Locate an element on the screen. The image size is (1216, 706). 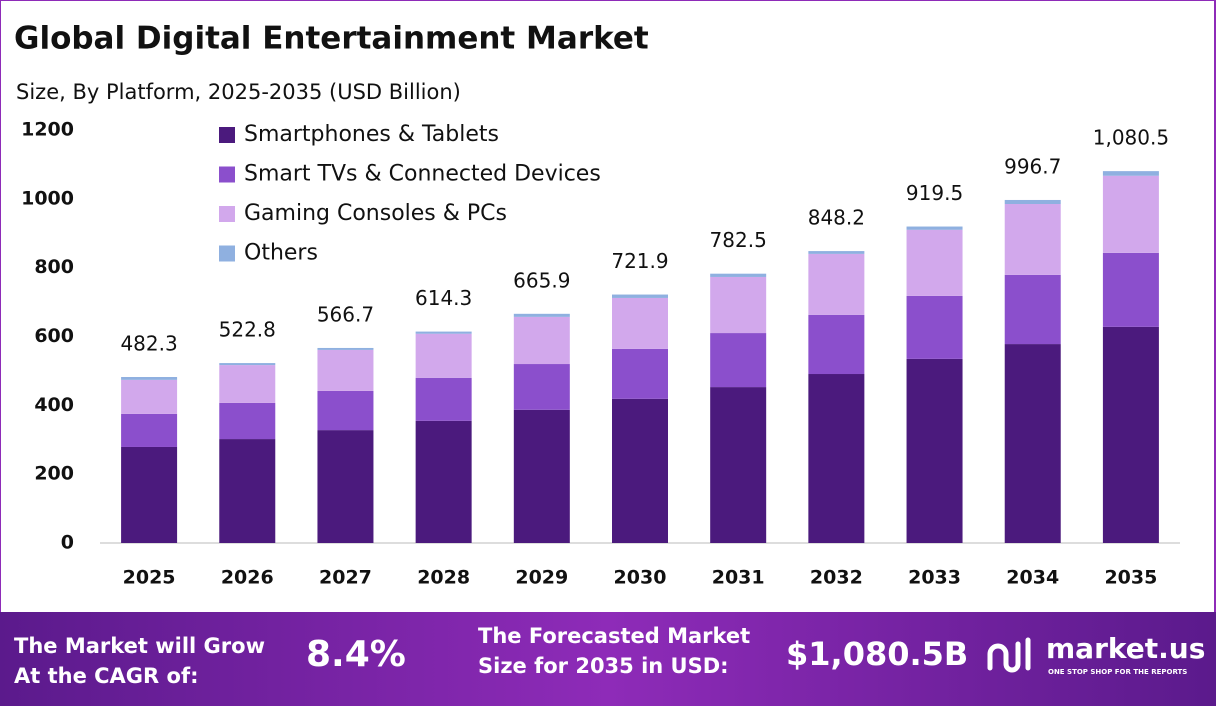
total-label: 1,080.5 is located at coordinates (1131, 138).